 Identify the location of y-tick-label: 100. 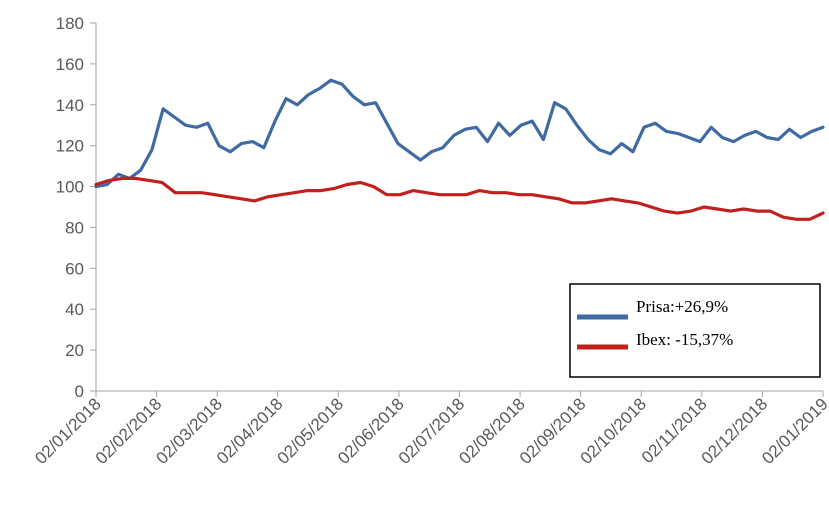
(70, 187).